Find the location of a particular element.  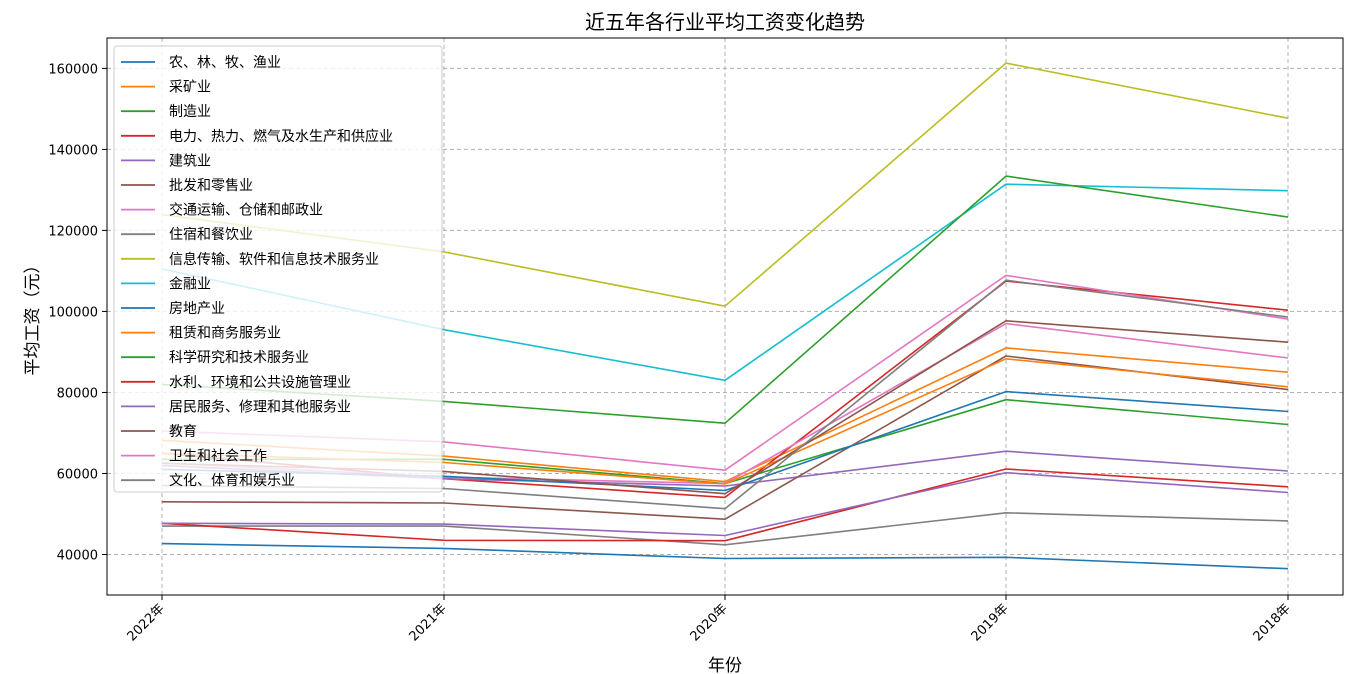

legend-label: 制造业 is located at coordinates (190, 112).